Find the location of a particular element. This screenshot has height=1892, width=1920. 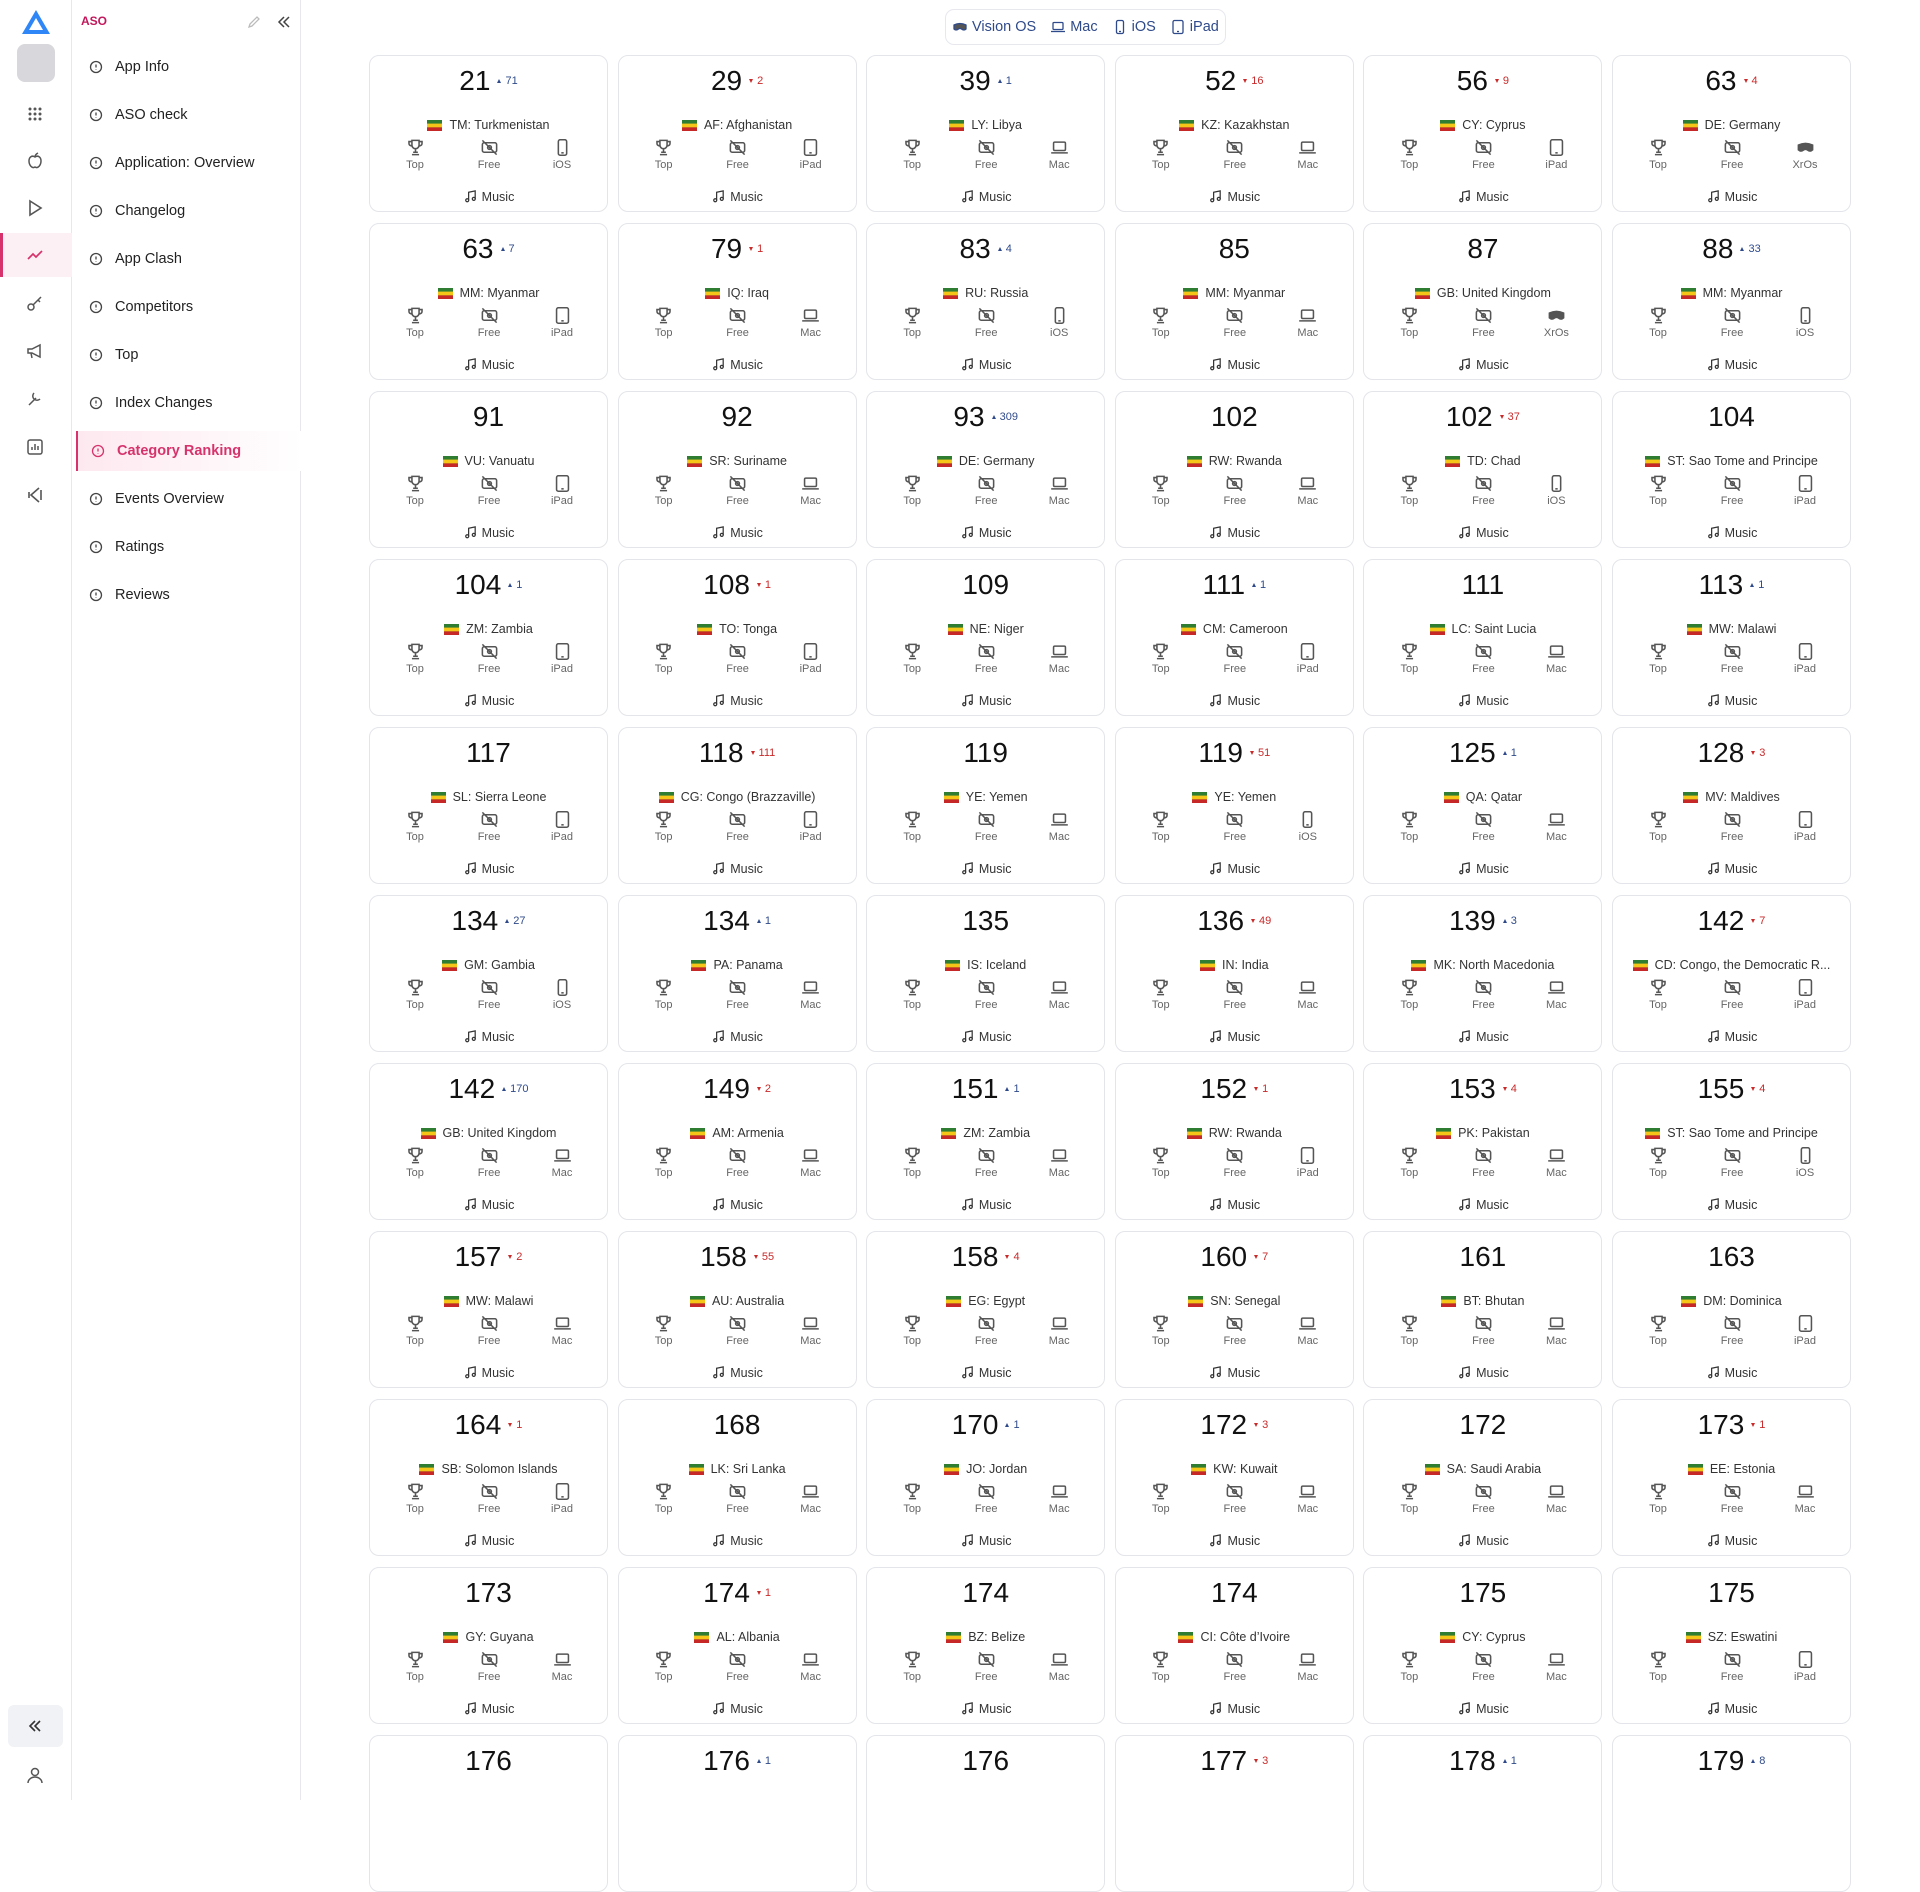

collapse-icon is located at coordinates (35, 1726).